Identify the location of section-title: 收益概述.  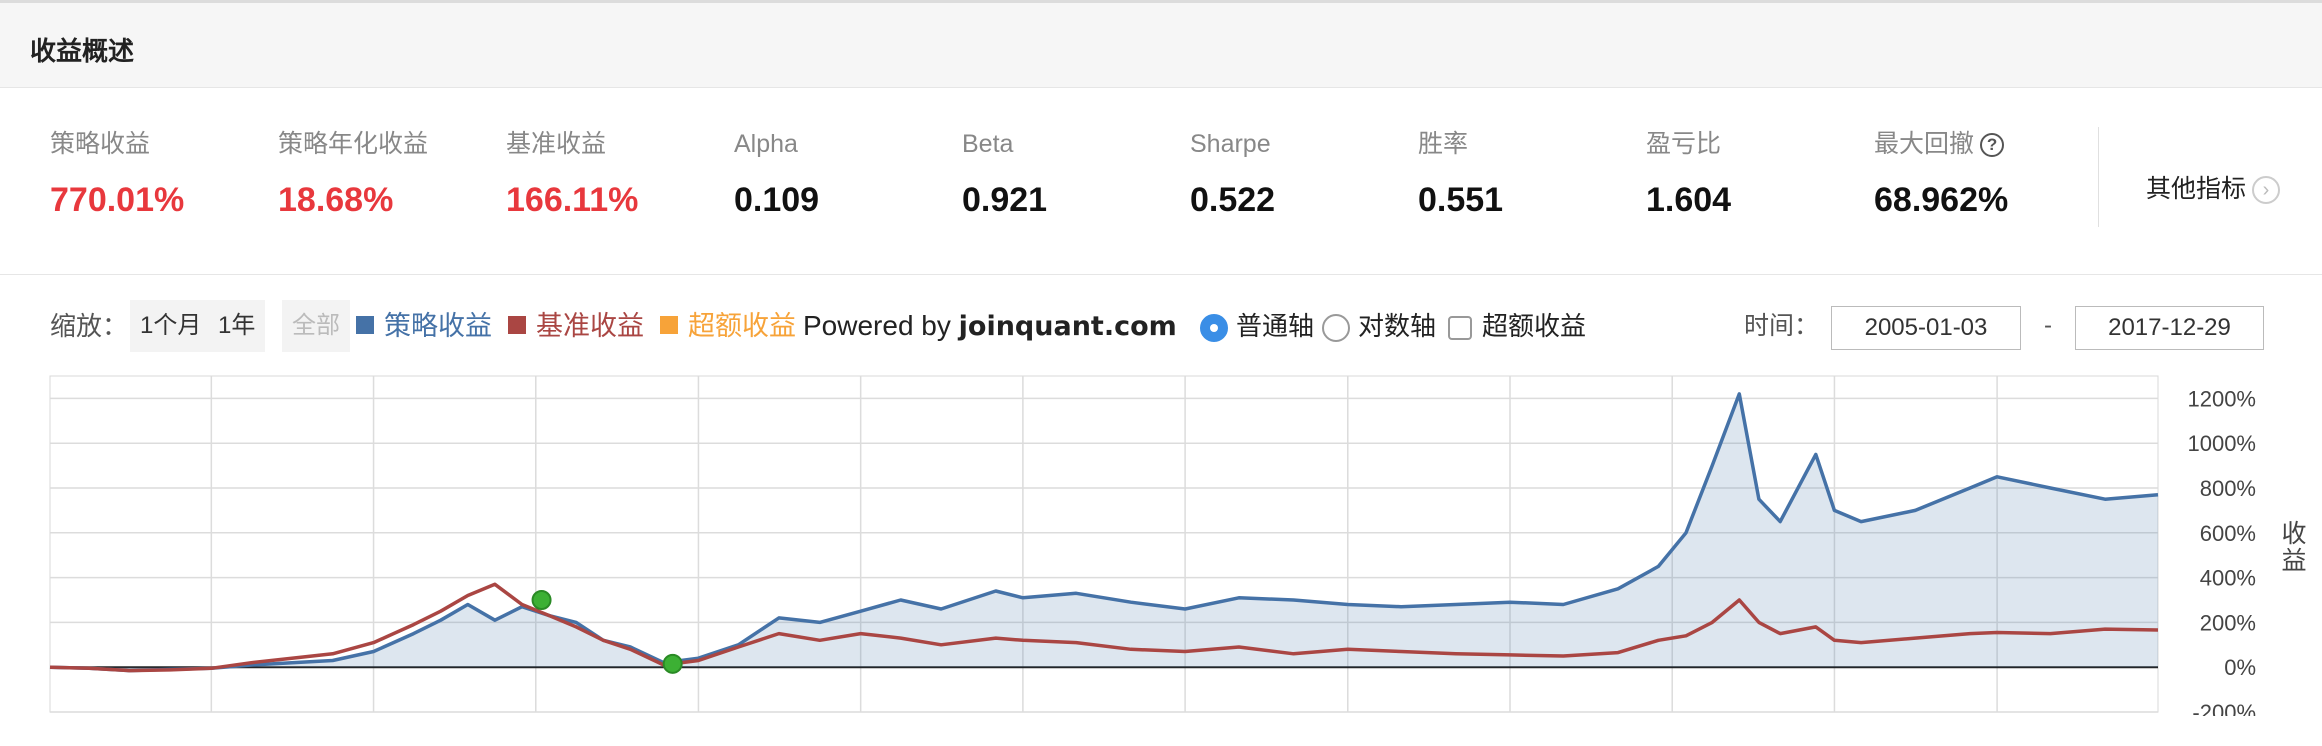
(82, 51).